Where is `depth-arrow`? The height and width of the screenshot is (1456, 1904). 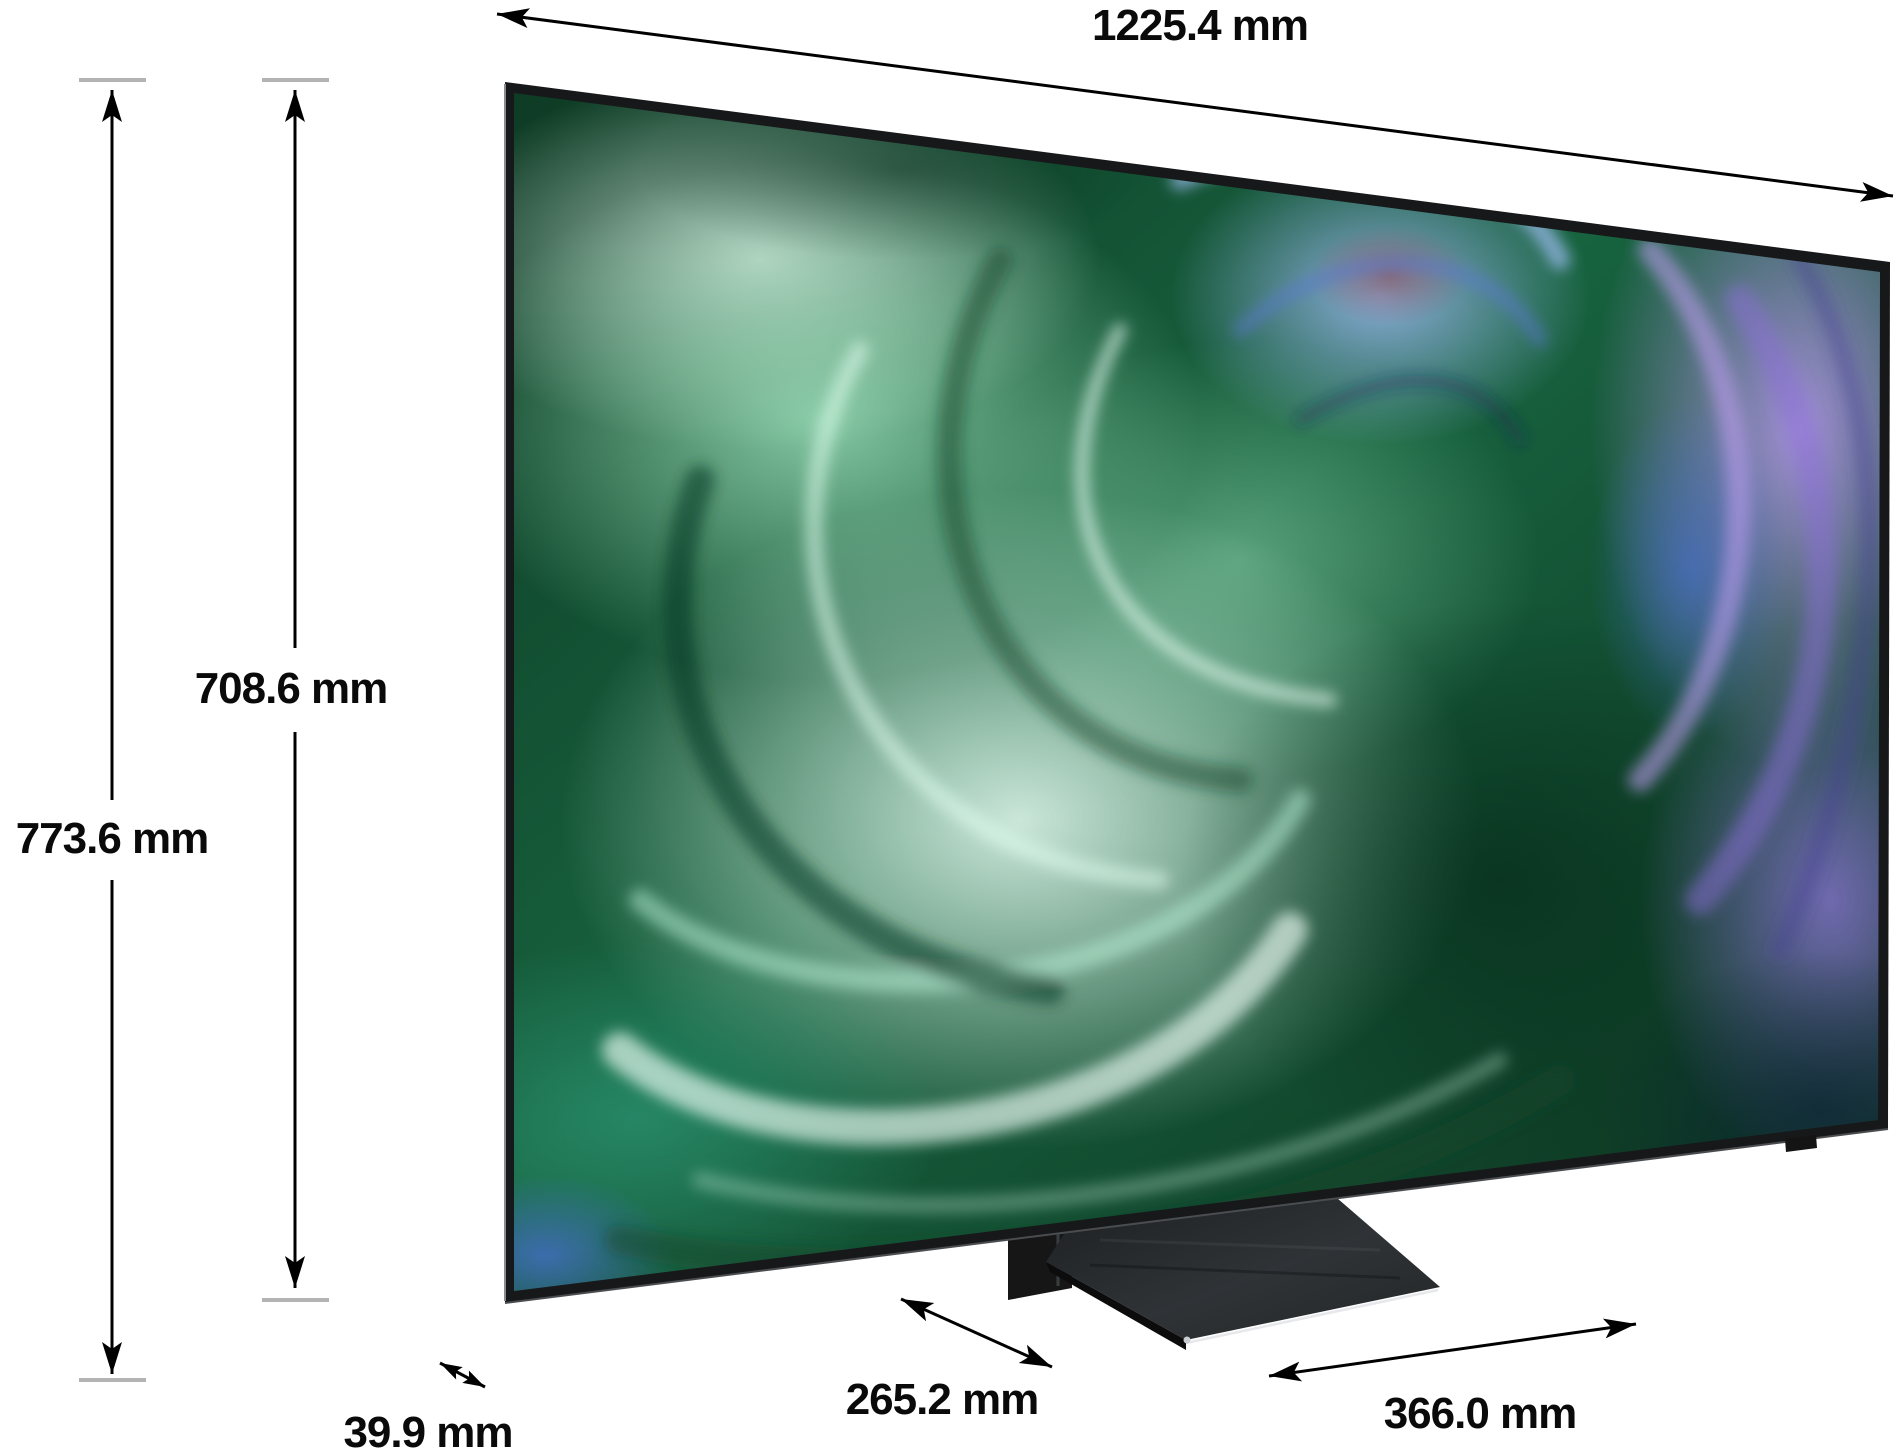 depth-arrow is located at coordinates (462, 1375).